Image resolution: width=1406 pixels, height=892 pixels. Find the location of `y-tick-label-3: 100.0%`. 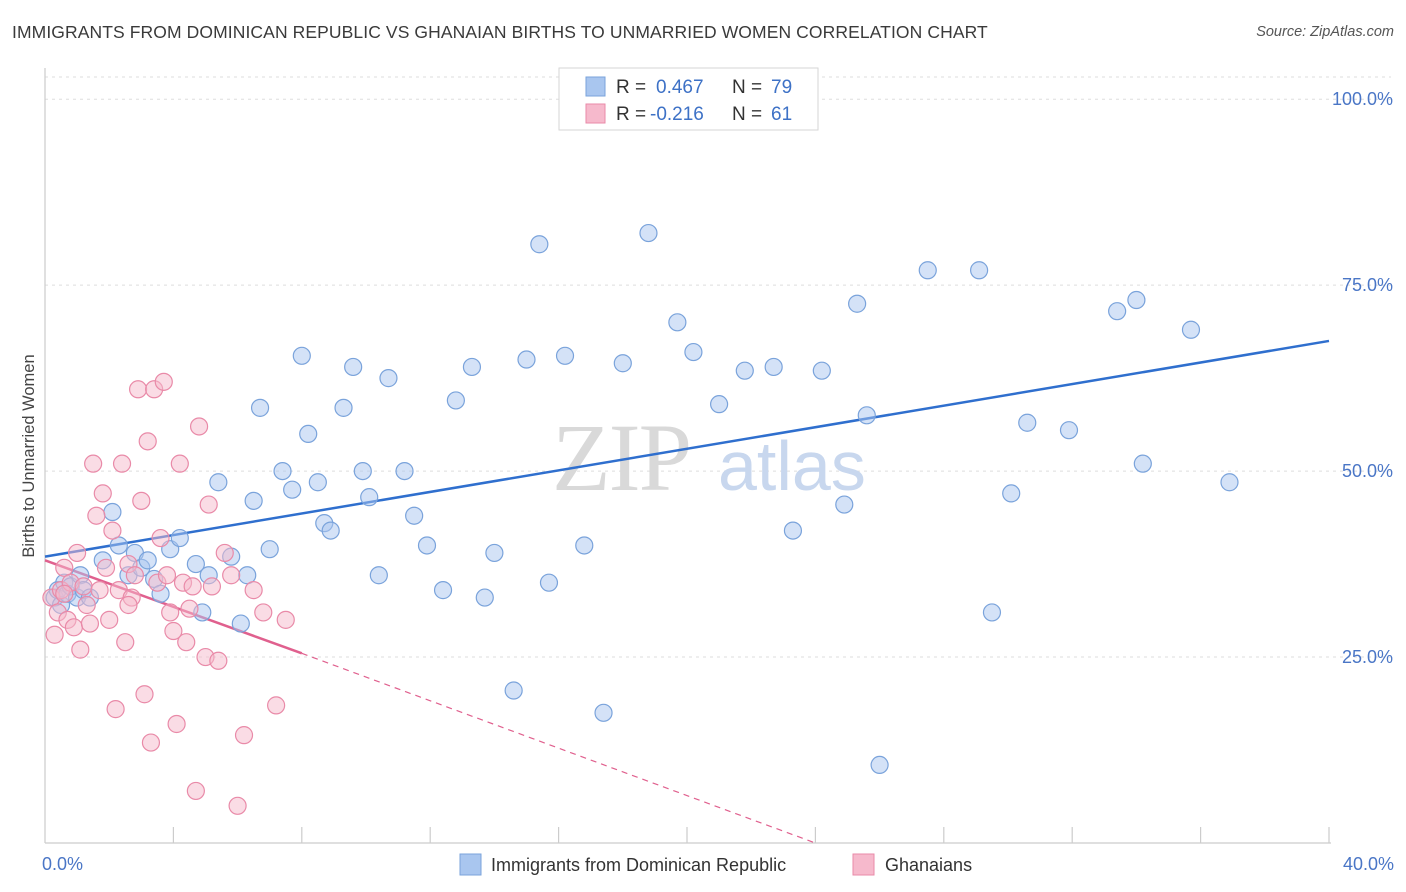

y-tick-label-3: 100.0% is located at coordinates (1362, 99).